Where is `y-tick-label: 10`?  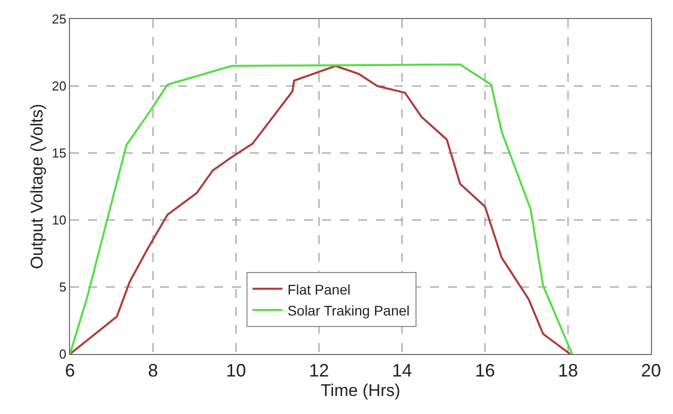
y-tick-label: 10 is located at coordinates (59, 220).